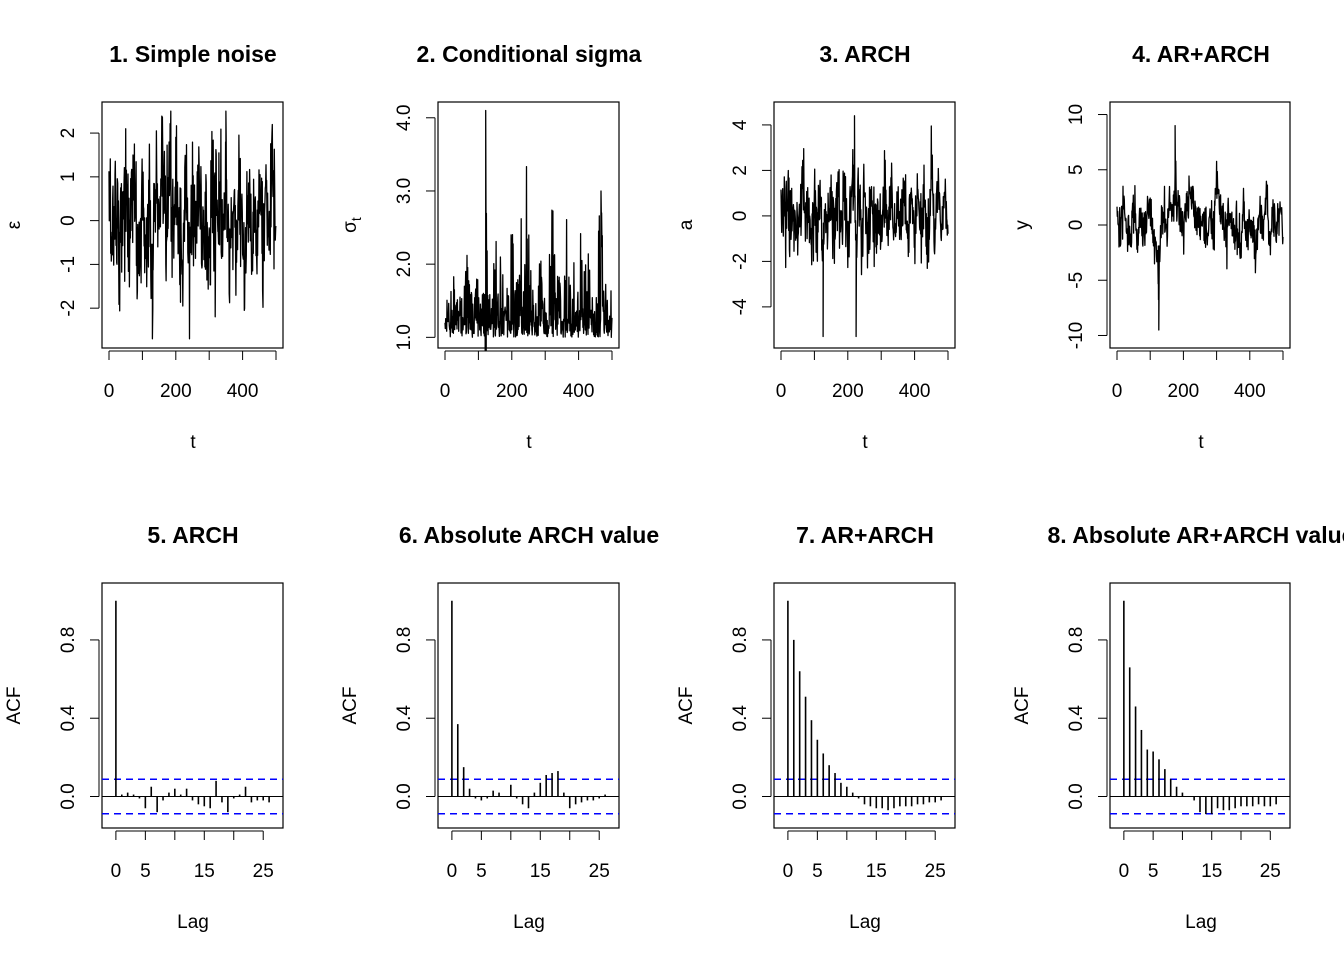 The width and height of the screenshot is (1344, 960). Describe the element at coordinates (865, 535) in the screenshot. I see `chart-title: 7. AR+ARCH` at that location.